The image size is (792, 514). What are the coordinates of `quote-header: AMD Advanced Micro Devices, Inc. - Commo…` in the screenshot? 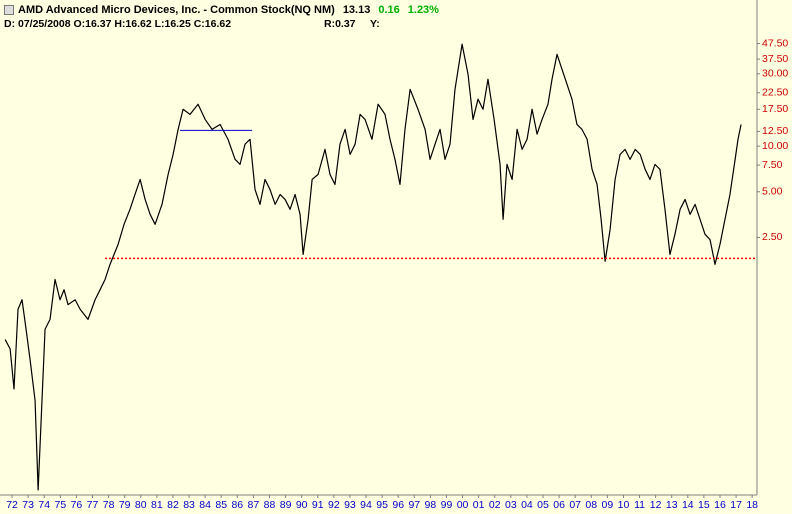 It's located at (378, 15).